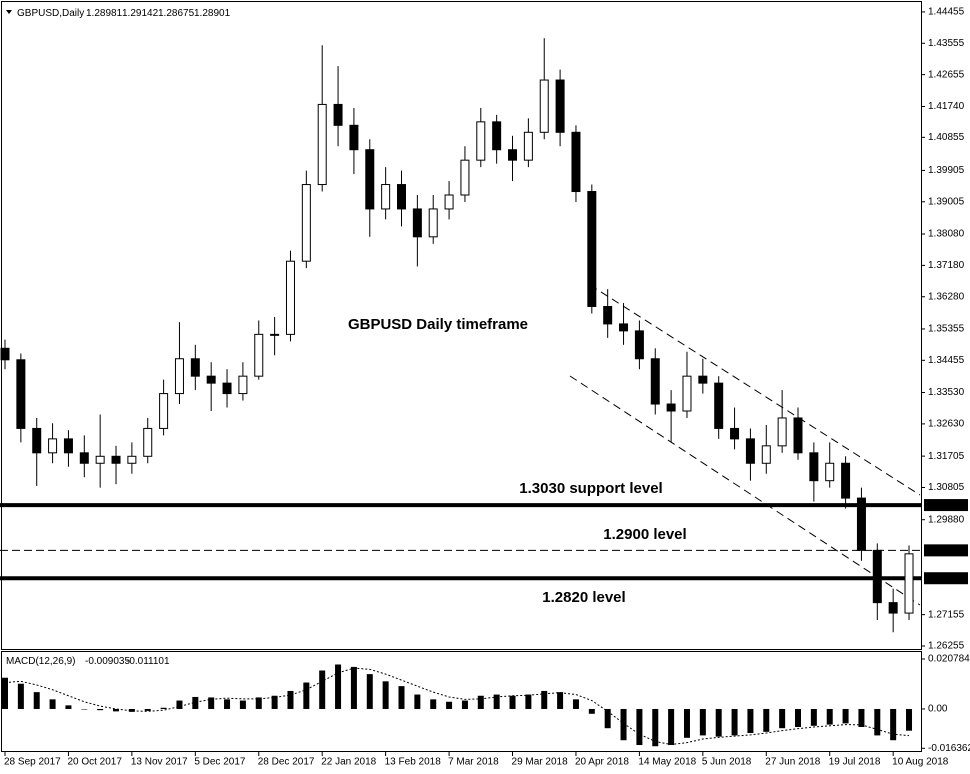 Image resolution: width=970 pixels, height=774 pixels. I want to click on channel-upper, so click(755, 390).